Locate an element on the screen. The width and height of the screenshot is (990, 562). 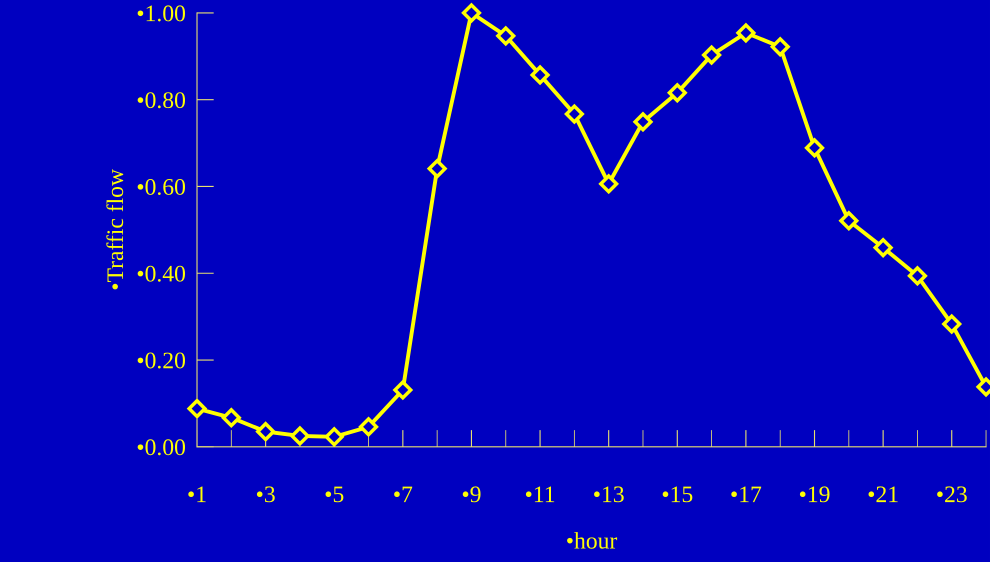
y-tick-label: •0.60 is located at coordinates (161, 186).